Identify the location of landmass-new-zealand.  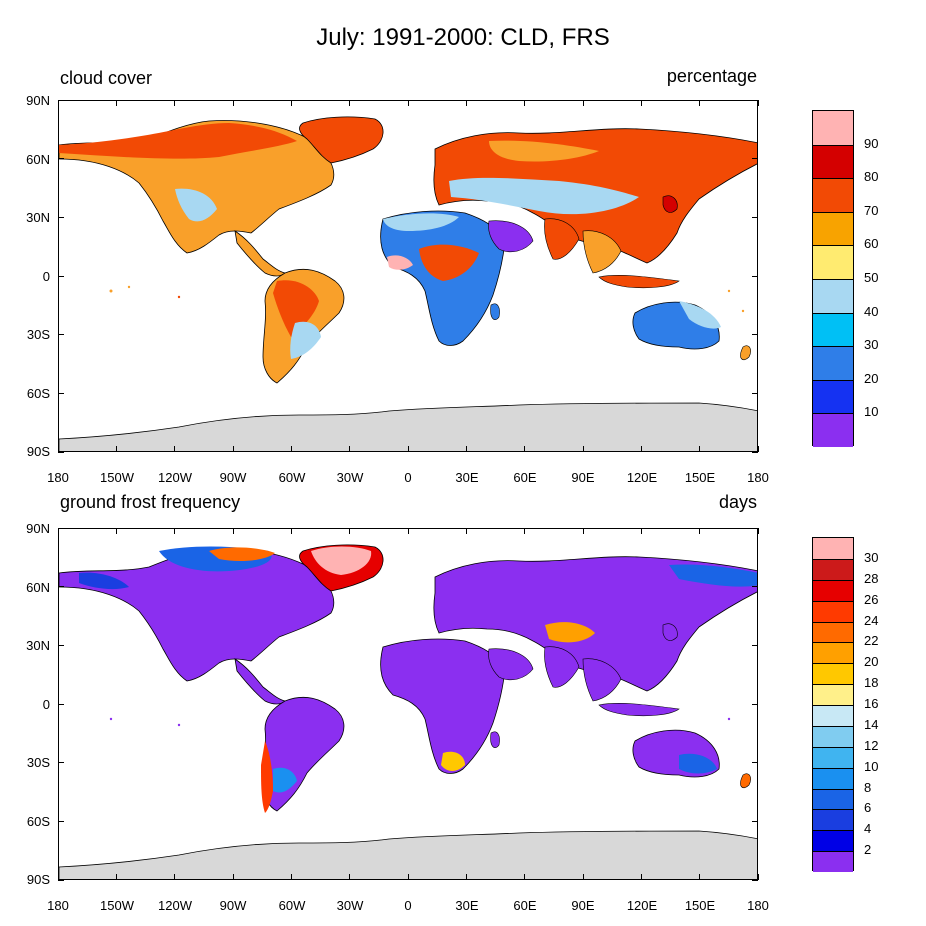
(745, 780).